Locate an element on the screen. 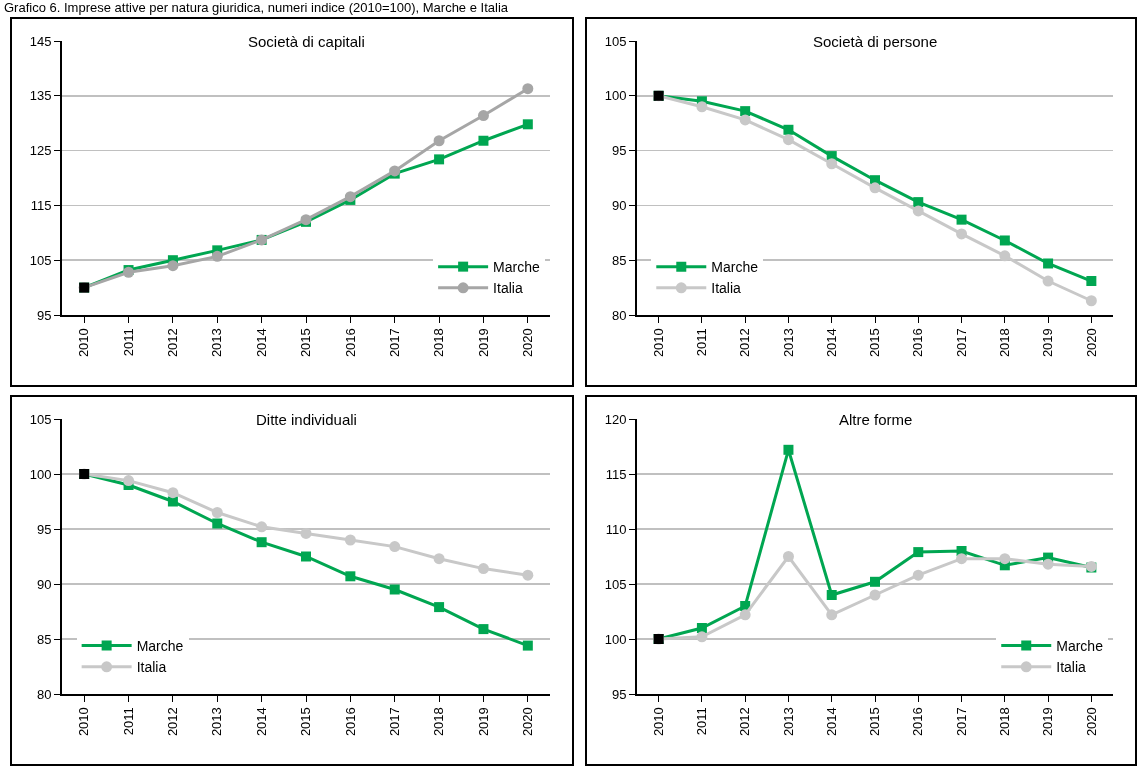 Image resolution: width=1137 pixels, height=766 pixels. y-tick-label: 145 is located at coordinates (40, 41).